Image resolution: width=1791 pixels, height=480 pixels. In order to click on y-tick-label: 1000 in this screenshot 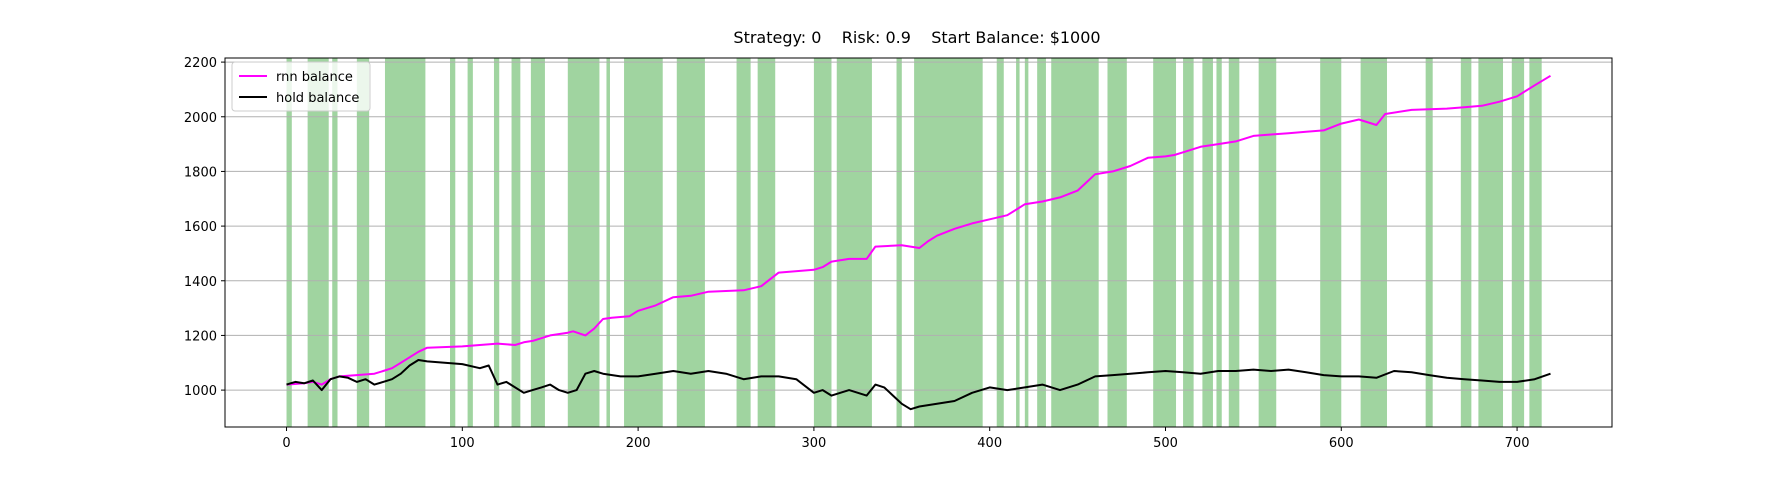, I will do `click(200, 391)`.